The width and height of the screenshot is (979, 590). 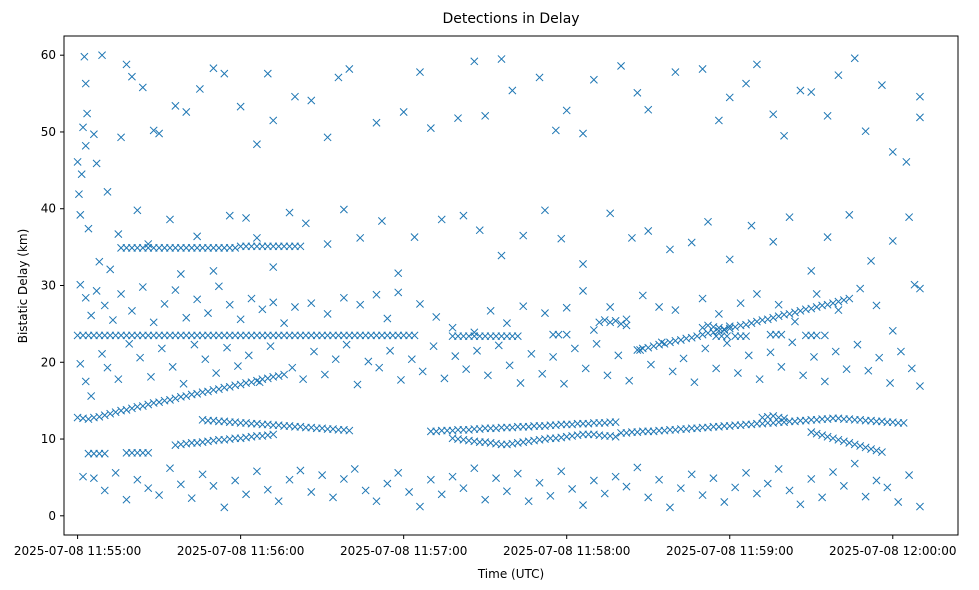 What do you see at coordinates (403, 551) in the screenshot?
I see `x-tick-label: 2025-07-08 11:57:00` at bounding box center [403, 551].